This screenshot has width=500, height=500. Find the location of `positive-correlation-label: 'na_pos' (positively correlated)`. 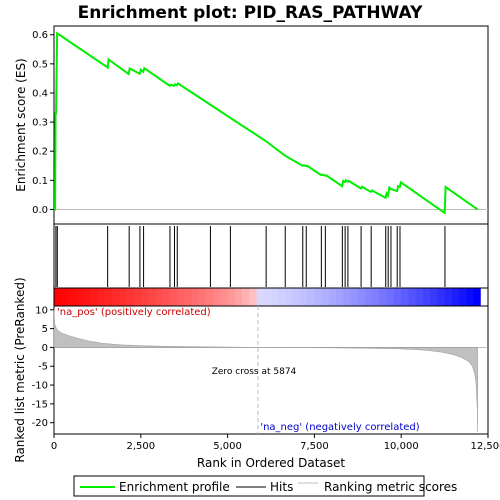

positive-correlation-label: 'na_pos' (positively correlated) is located at coordinates (134, 312).